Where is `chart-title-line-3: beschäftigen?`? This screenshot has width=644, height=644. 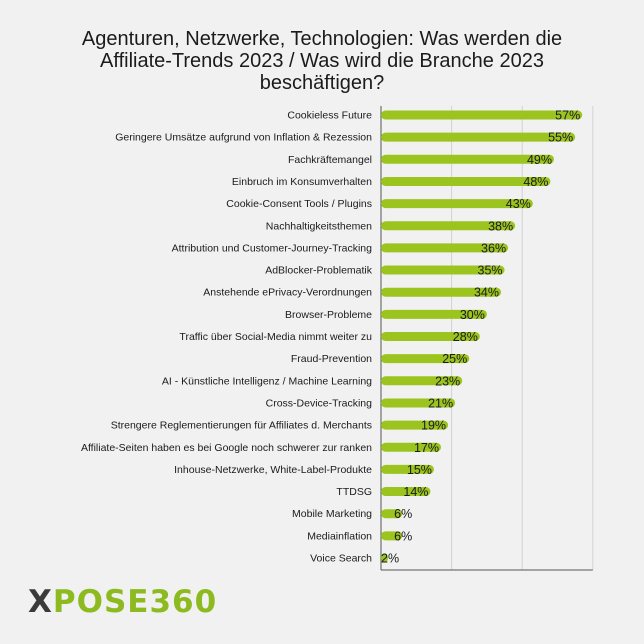 chart-title-line-3: beschäftigen? is located at coordinates (322, 83).